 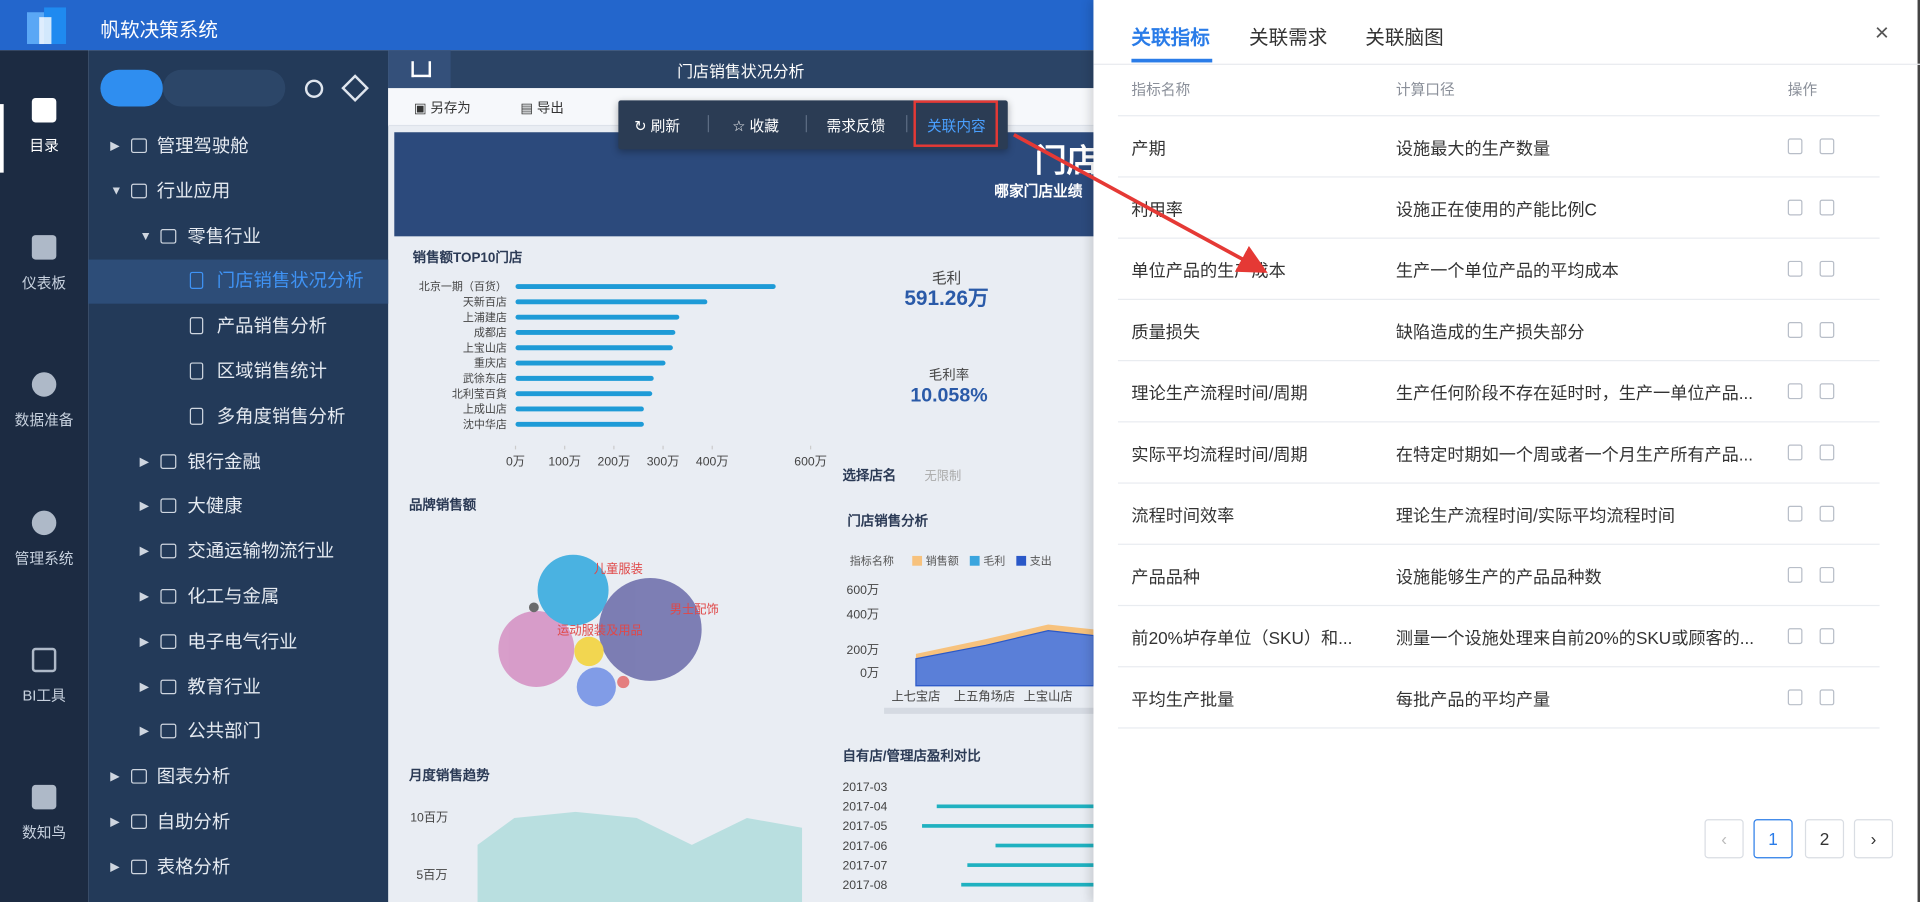 What do you see at coordinates (1473, 699) in the screenshot?
I see `cell-formula: 每批产品的平均产量` at bounding box center [1473, 699].